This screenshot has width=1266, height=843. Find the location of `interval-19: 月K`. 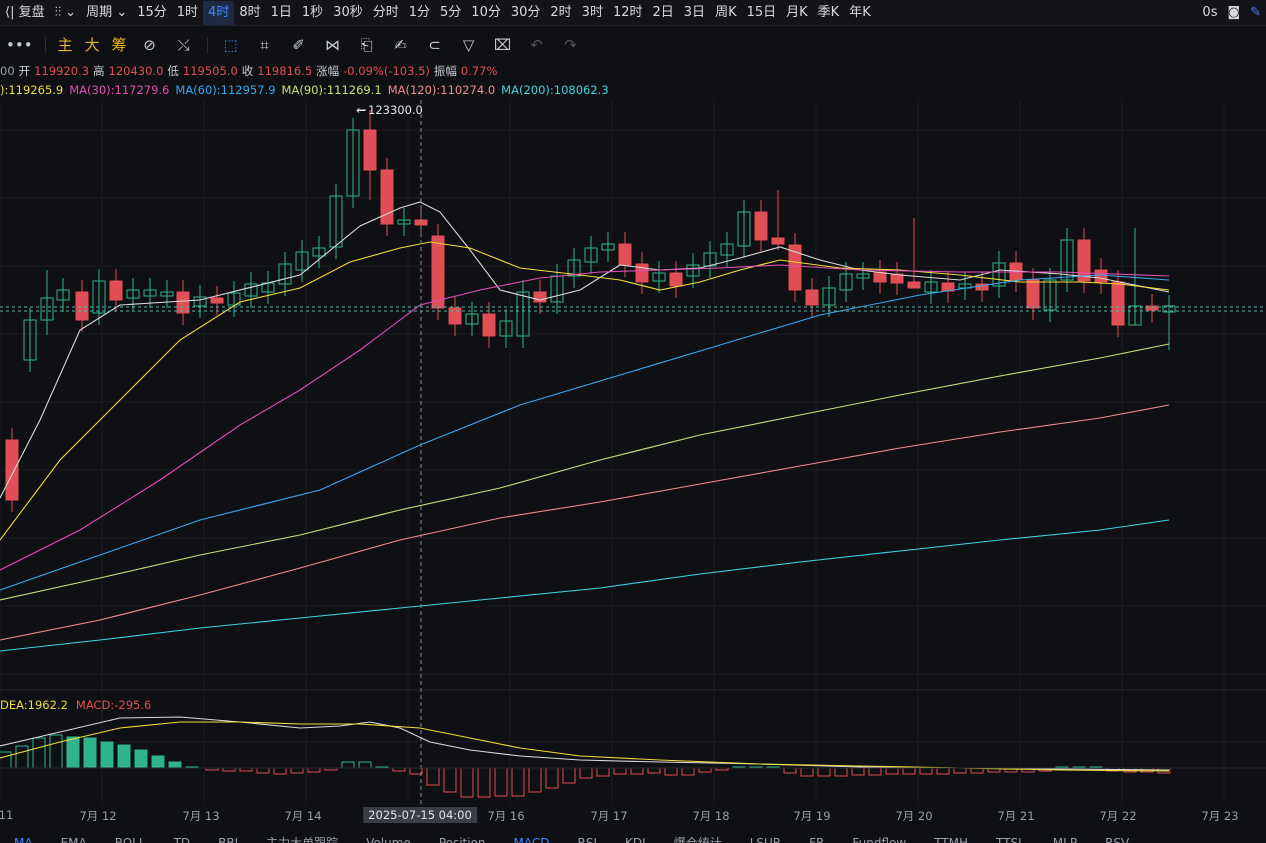

interval-19: 月K is located at coordinates (797, 12).